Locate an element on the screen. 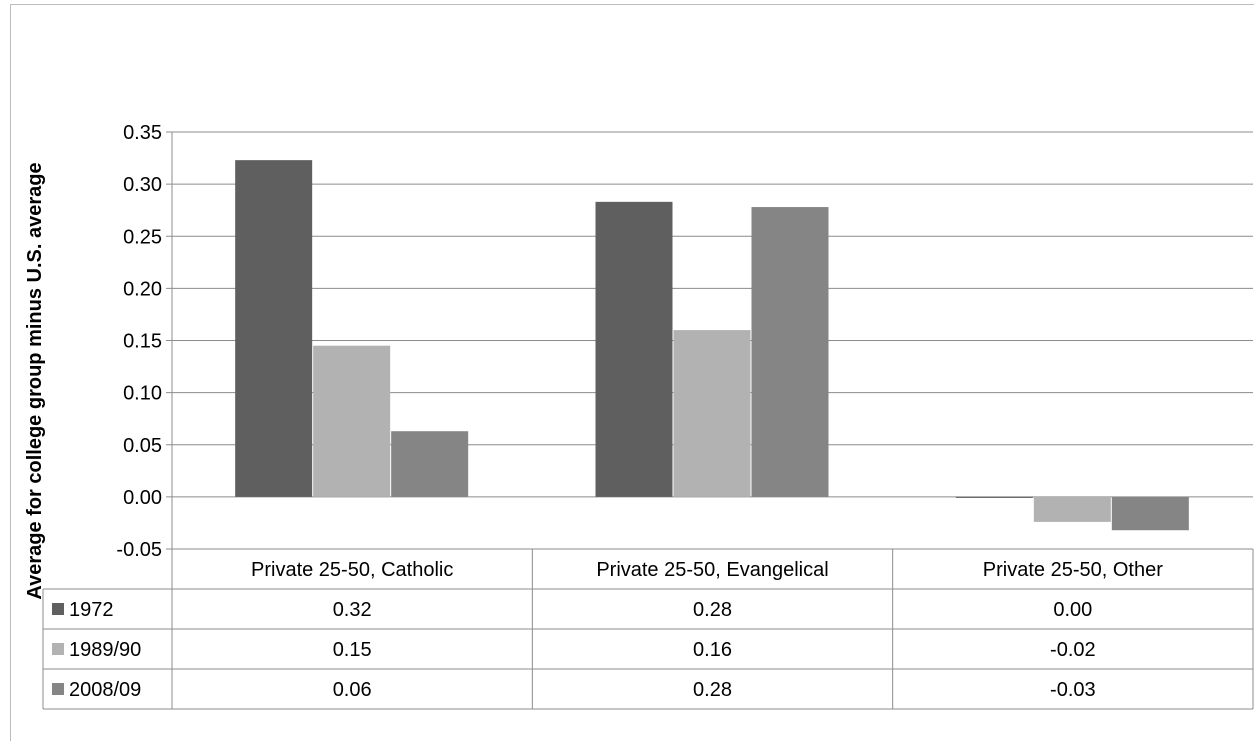  y-tick-label: 0.15 is located at coordinates (142, 342).